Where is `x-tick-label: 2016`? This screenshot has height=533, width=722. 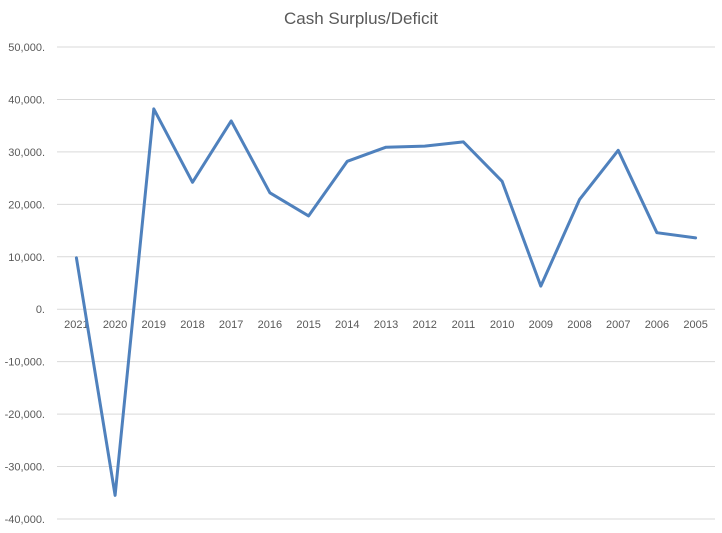 x-tick-label: 2016 is located at coordinates (270, 325).